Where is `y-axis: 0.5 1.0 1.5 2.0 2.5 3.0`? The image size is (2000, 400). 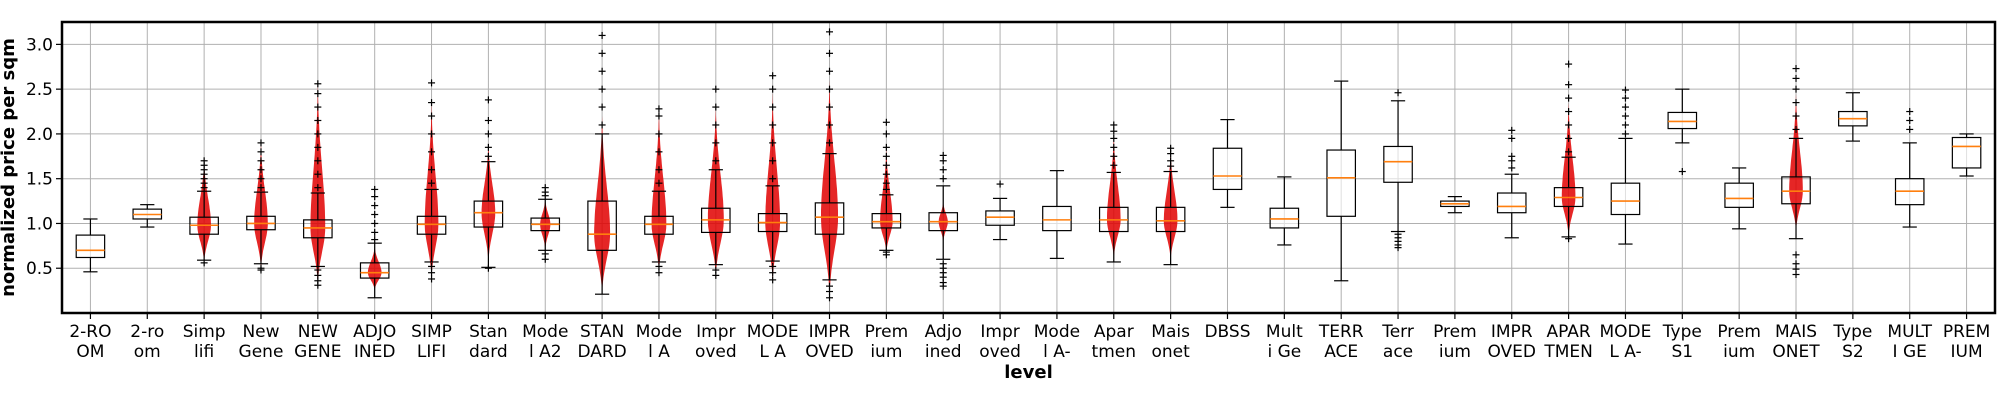 y-axis: 0.5 1.0 1.5 2.0 2.5 3.0 is located at coordinates (44, 157).